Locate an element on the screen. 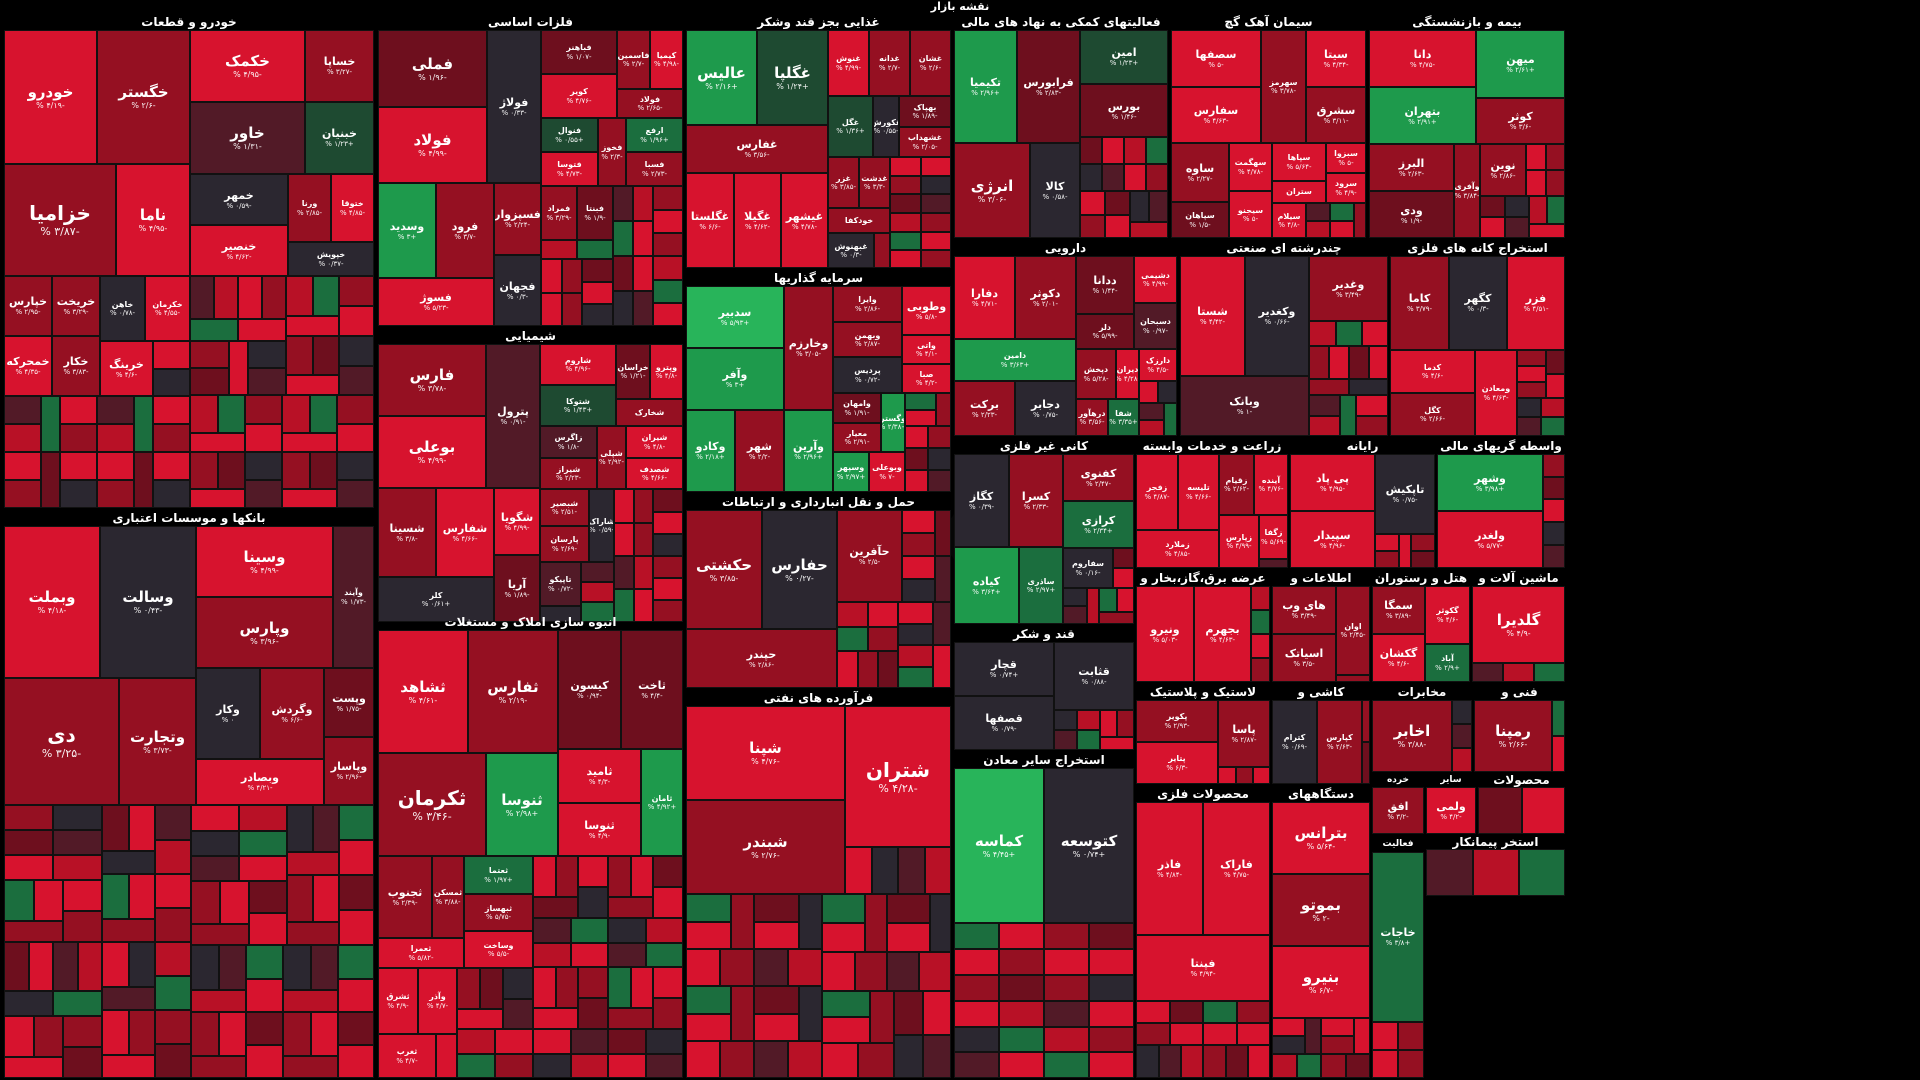  stock-tile: وساخت -۵/۵ % is located at coordinates (498, 949).